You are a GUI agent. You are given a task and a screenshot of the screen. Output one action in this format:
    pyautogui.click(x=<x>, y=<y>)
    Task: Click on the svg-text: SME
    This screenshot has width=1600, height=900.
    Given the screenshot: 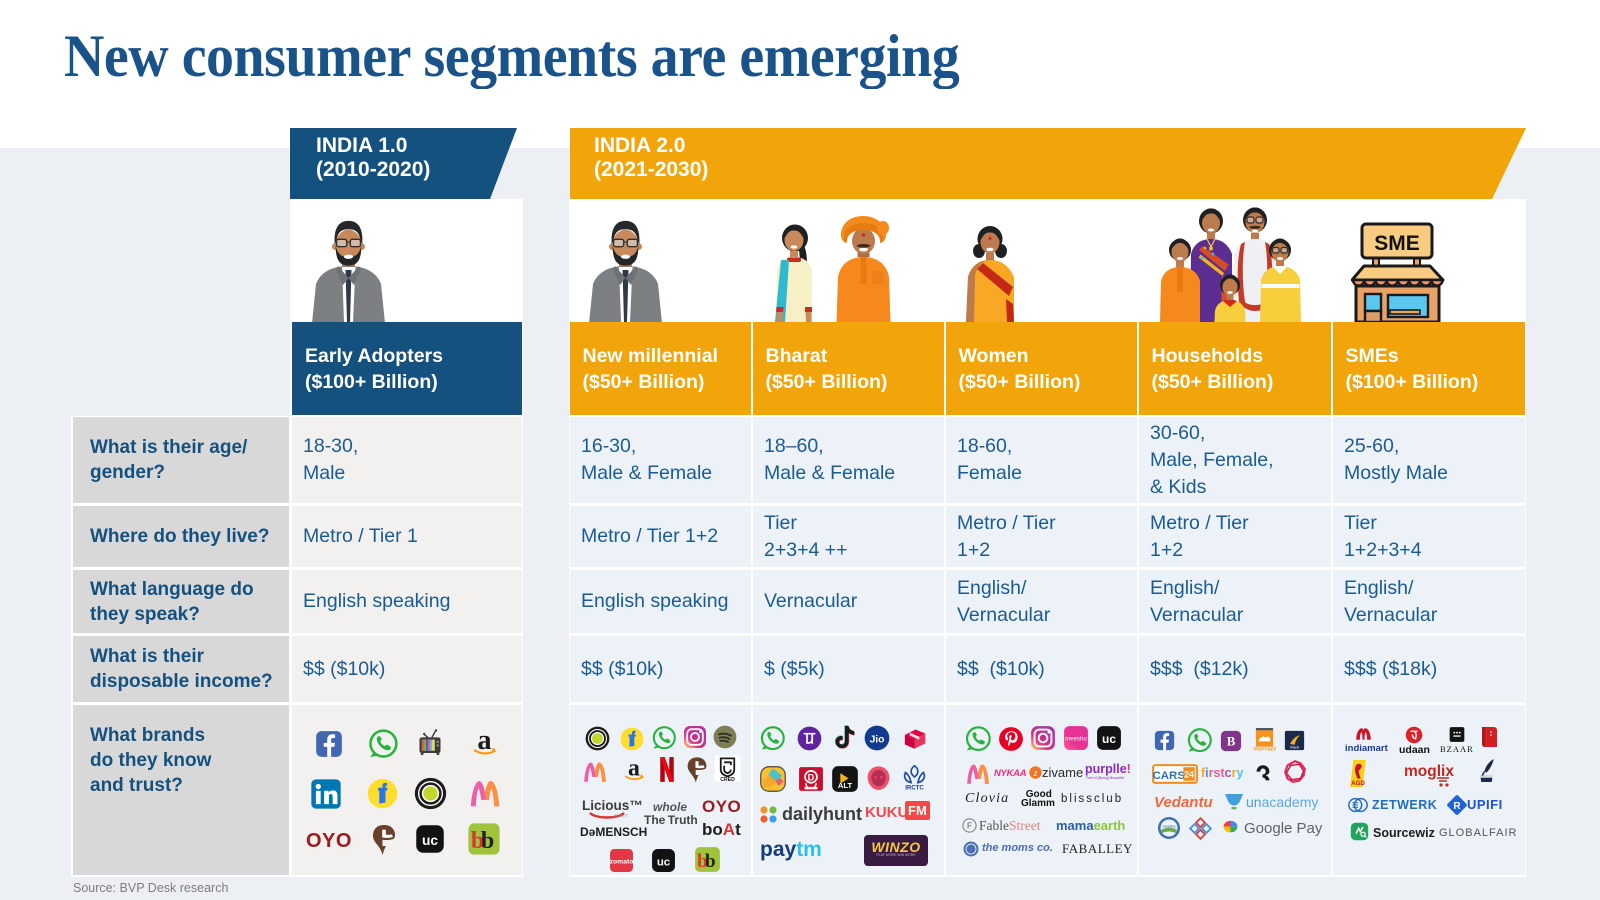 What is the action you would take?
    pyautogui.click(x=1397, y=243)
    